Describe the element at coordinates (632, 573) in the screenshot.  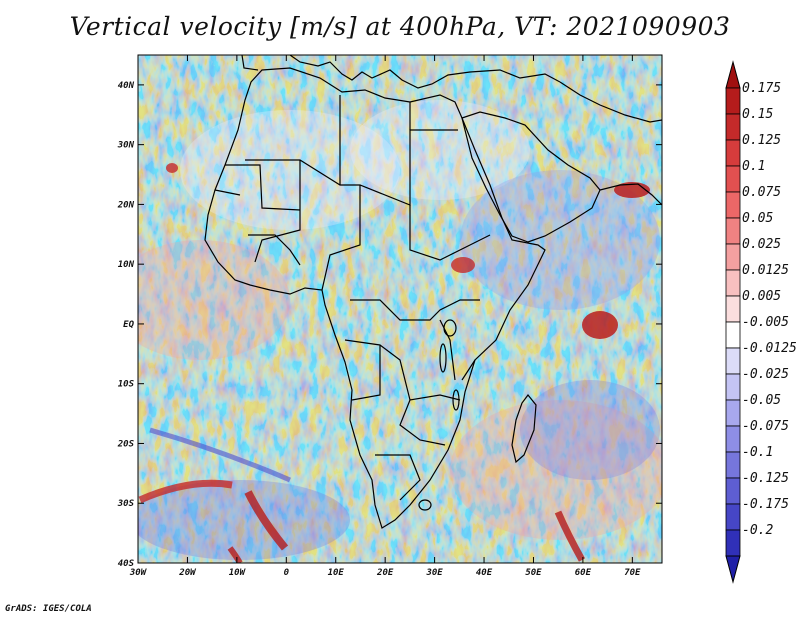
I see `x-tick-label: 70E` at that location.